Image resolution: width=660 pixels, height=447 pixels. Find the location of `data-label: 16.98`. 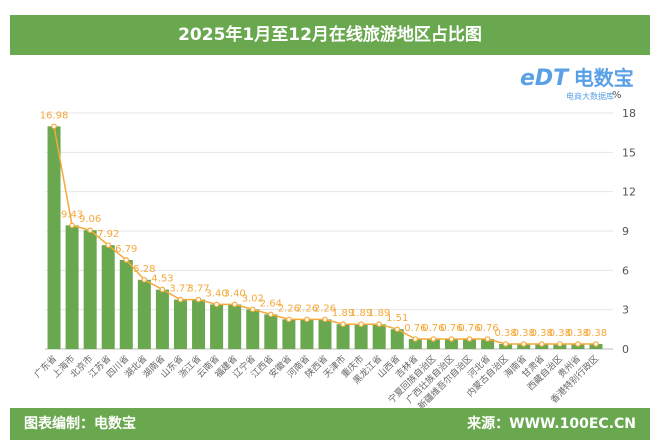

data-label: 16.98 is located at coordinates (54, 115).